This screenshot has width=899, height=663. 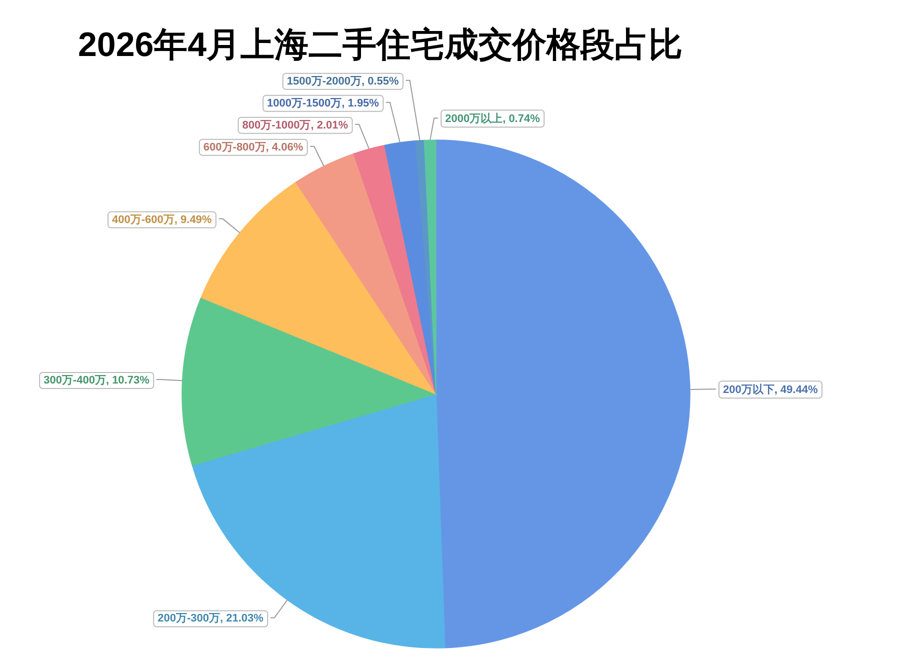 What do you see at coordinates (381, 81) in the screenshot?
I see `data-label: , 0.55%` at bounding box center [381, 81].